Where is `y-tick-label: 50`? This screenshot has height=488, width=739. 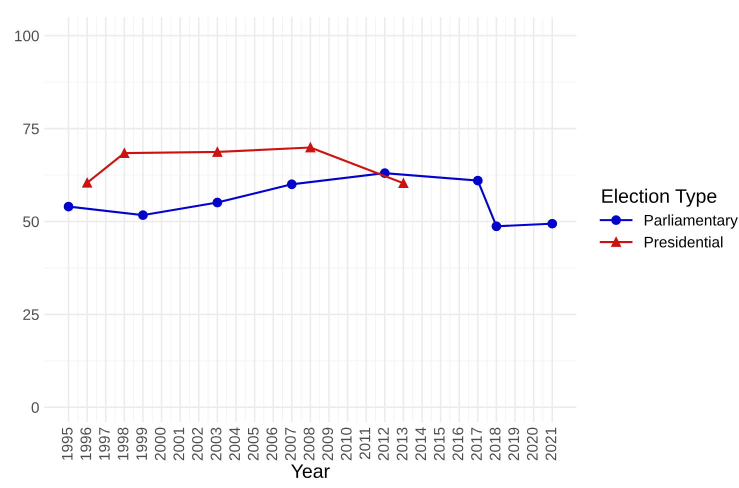
y-tick-label: 50 is located at coordinates (31, 222).